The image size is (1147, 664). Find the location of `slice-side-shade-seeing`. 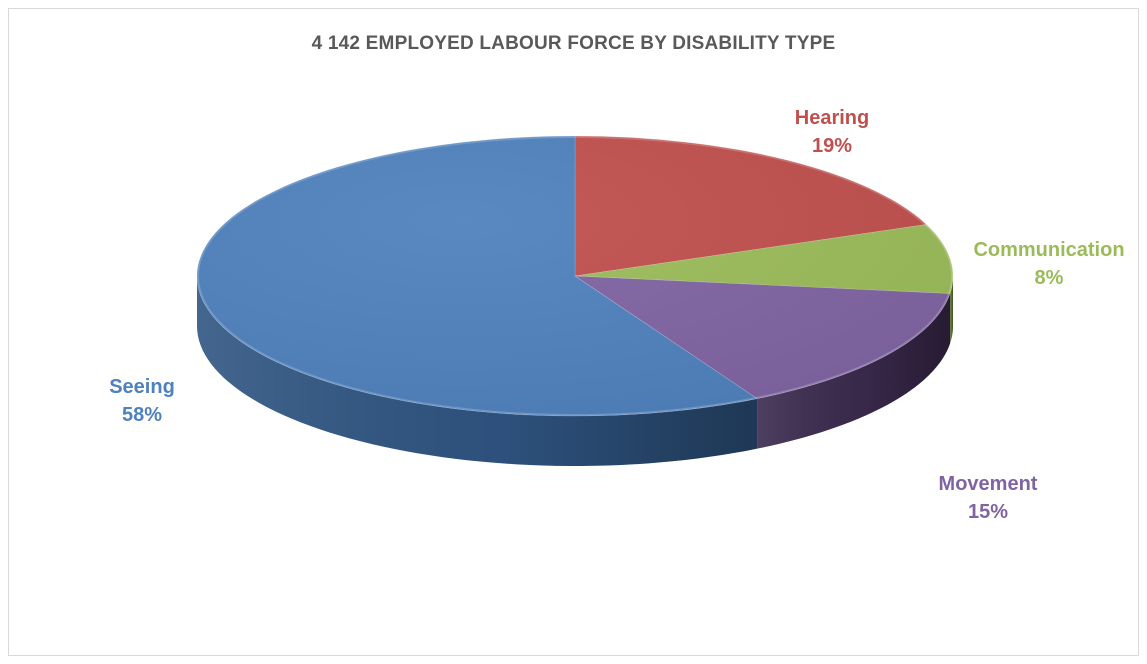

slice-side-shade-seeing is located at coordinates (477, 371).